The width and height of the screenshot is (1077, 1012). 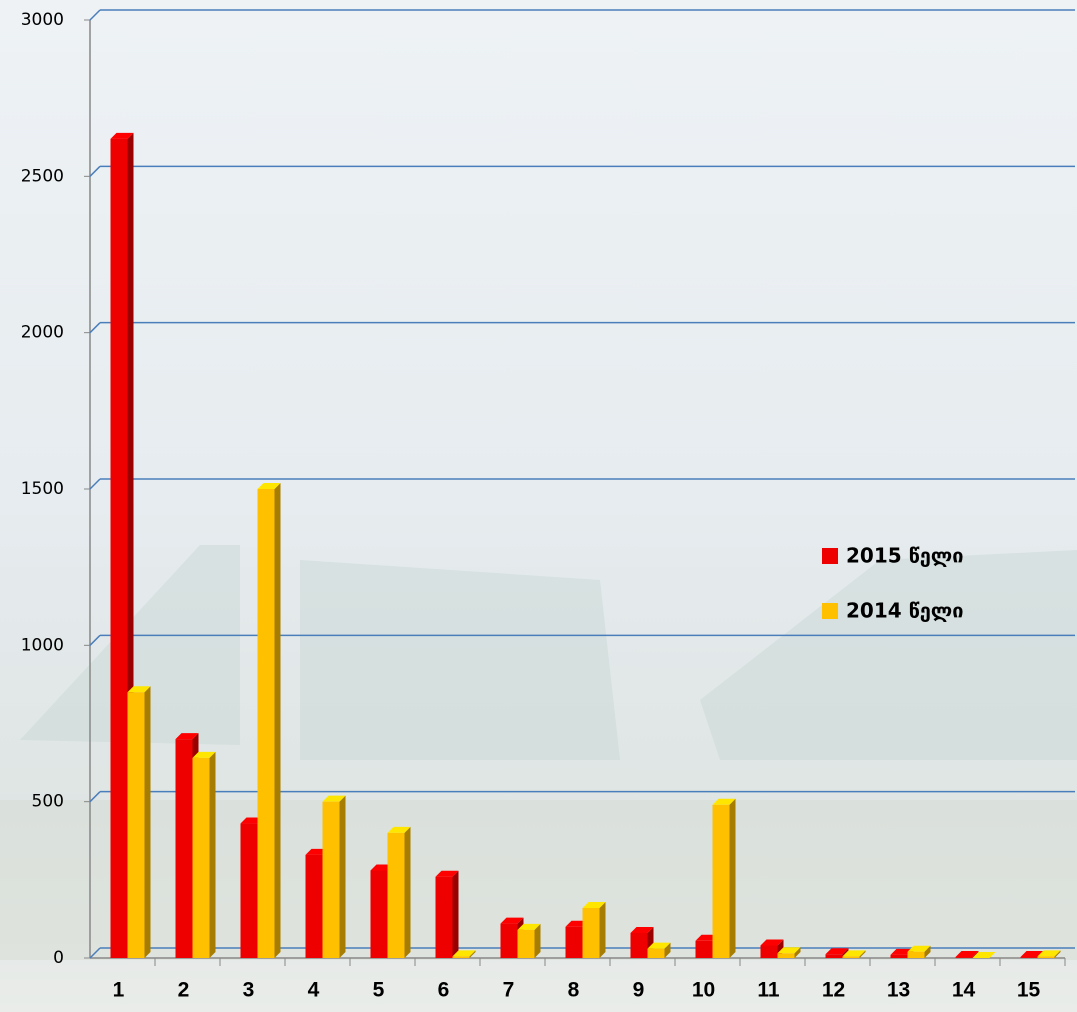 I want to click on x-tick-label: 8, so click(x=574, y=990).